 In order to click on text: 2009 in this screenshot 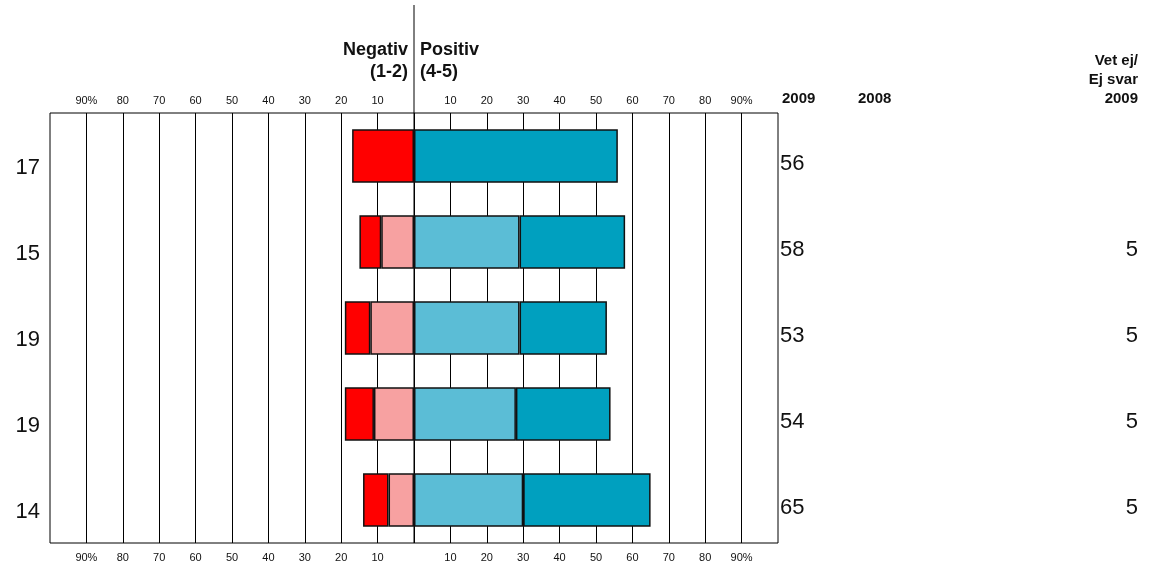, I will do `click(799, 97)`.